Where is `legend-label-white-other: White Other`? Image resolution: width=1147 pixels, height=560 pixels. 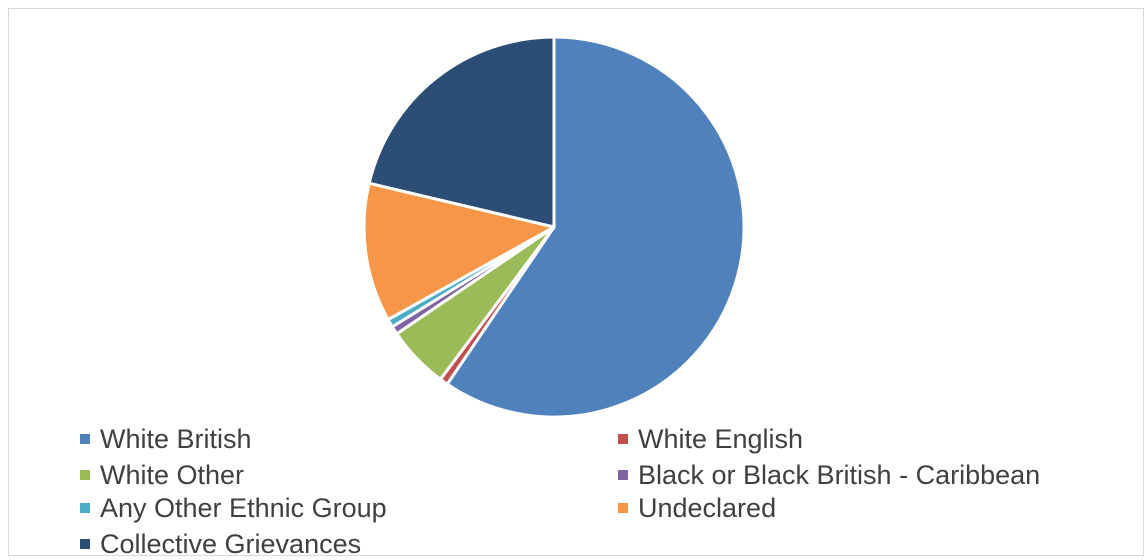 legend-label-white-other: White Other is located at coordinates (172, 475).